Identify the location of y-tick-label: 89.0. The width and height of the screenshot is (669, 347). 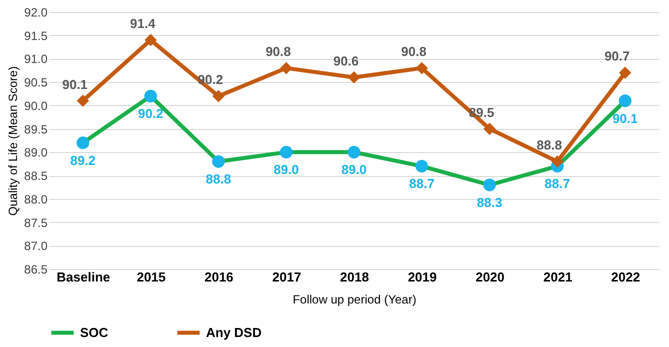
(36, 153).